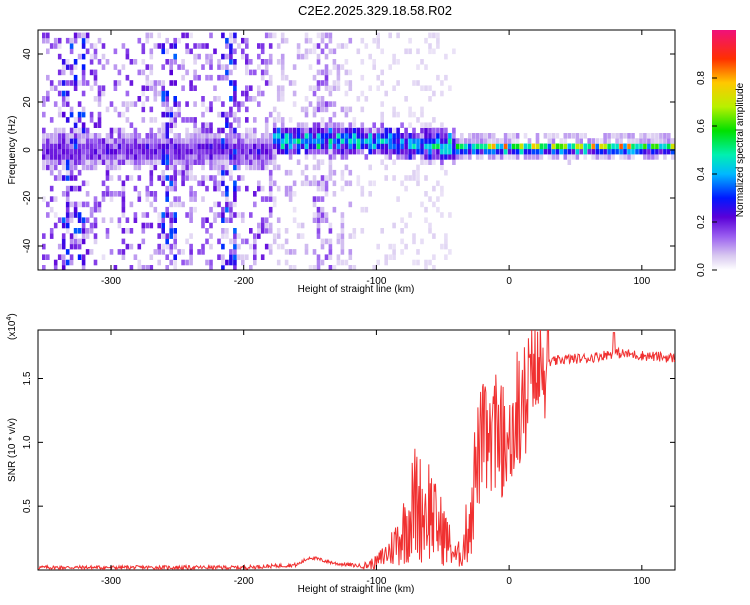 The height and width of the screenshot is (605, 750). What do you see at coordinates (706, 174) in the screenshot?
I see `colorbar-ticks: 0.00.20.40.60.8` at bounding box center [706, 174].